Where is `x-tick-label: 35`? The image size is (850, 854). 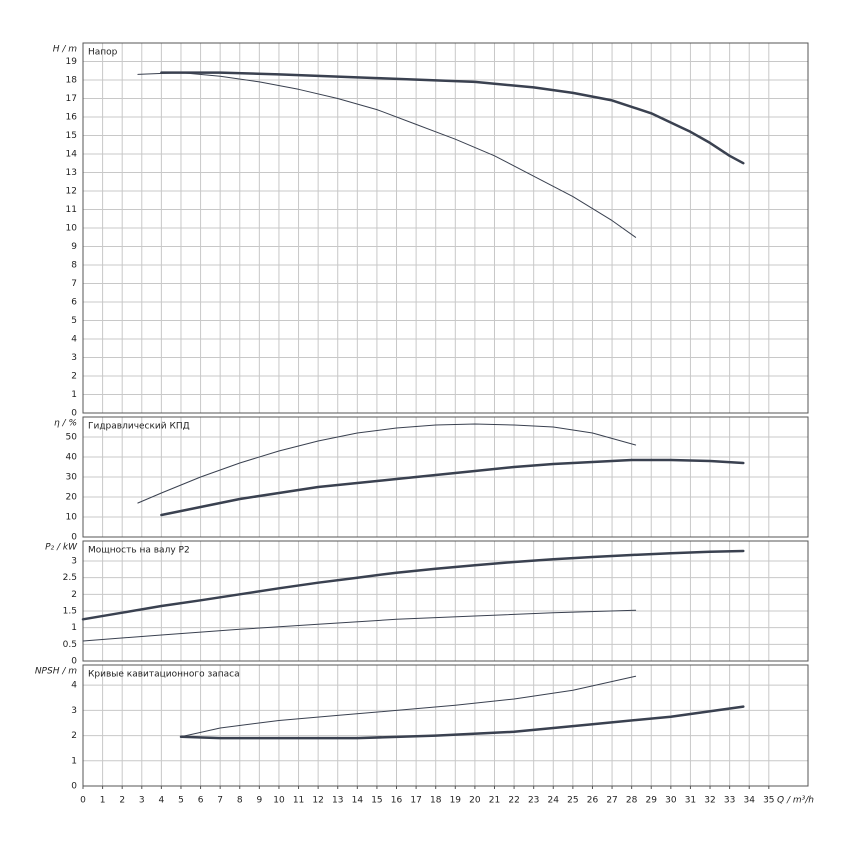
x-tick-label: 35 is located at coordinates (768, 801).